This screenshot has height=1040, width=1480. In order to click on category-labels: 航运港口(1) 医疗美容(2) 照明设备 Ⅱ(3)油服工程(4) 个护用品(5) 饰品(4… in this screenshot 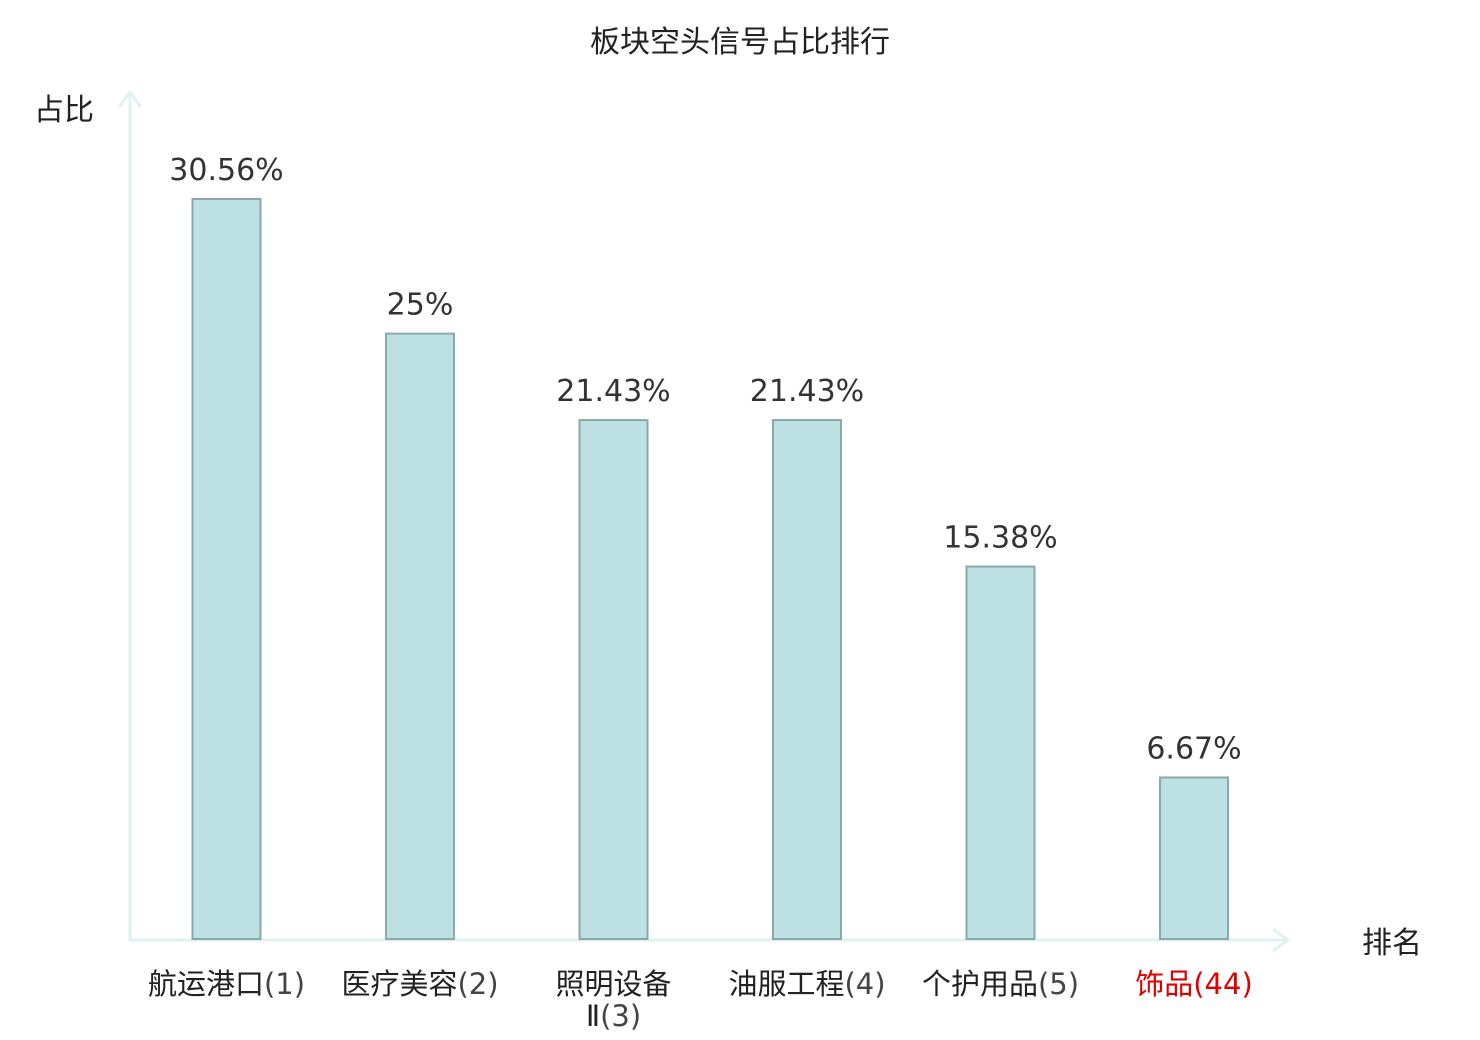, I will do `click(700, 1000)`.